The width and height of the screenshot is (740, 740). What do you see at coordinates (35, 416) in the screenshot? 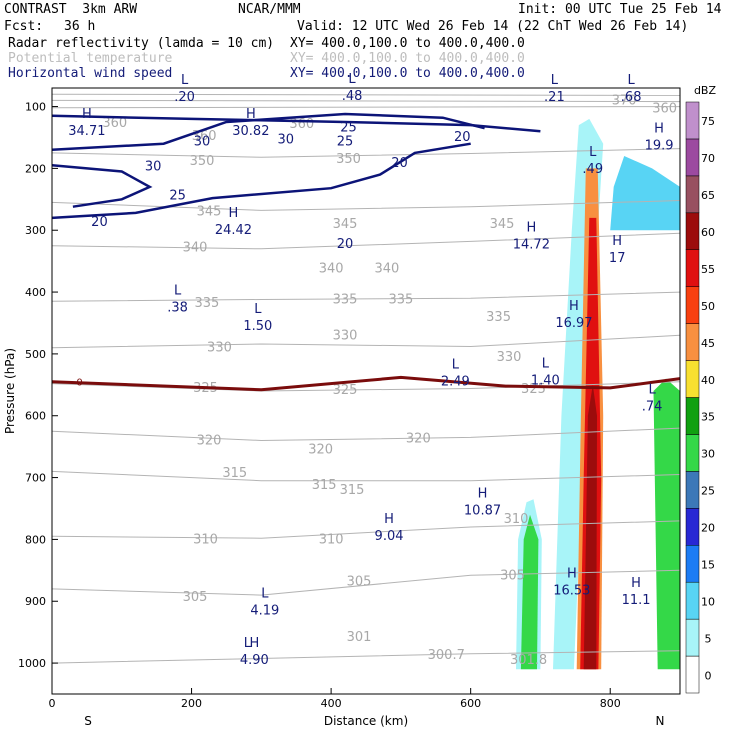
I see `y-tick-label: 600` at bounding box center [35, 416].